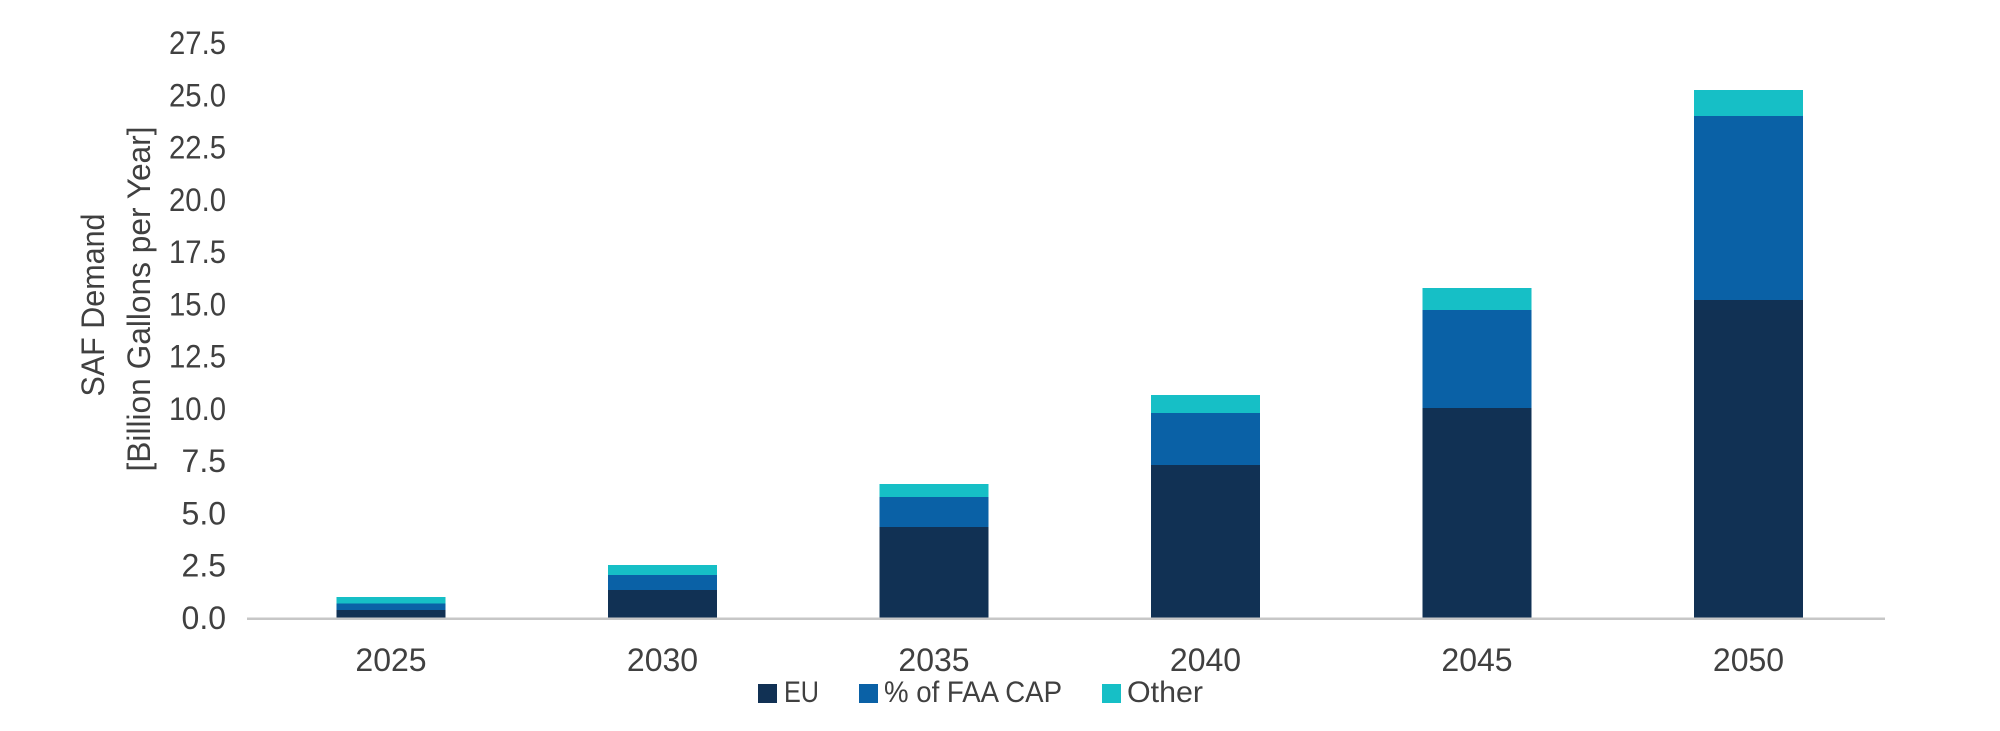 The image size is (2000, 731). Describe the element at coordinates (197, 252) in the screenshot. I see `svg-text: 17.5` at that location.